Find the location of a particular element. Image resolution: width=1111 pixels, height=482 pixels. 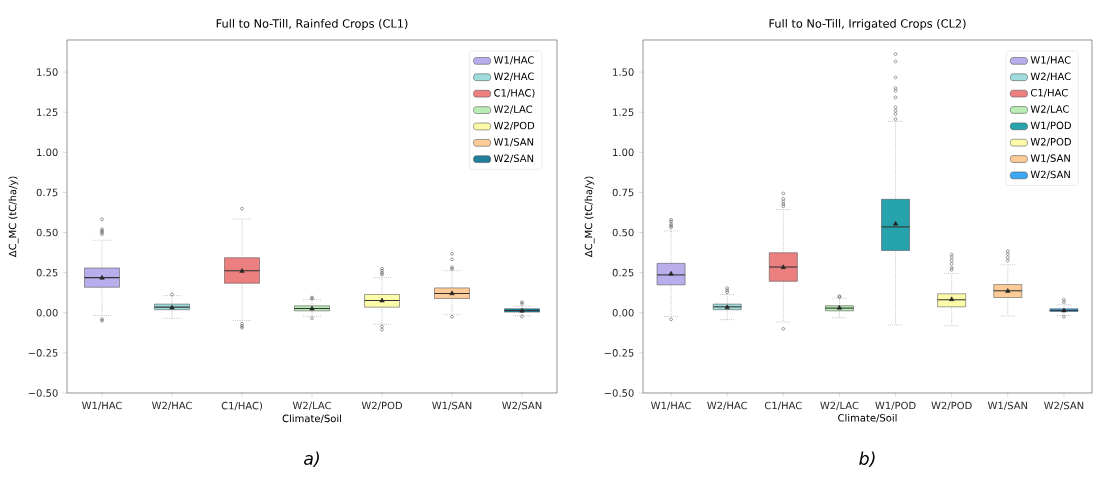

x-tick-label: C1/HAC) is located at coordinates (242, 406).